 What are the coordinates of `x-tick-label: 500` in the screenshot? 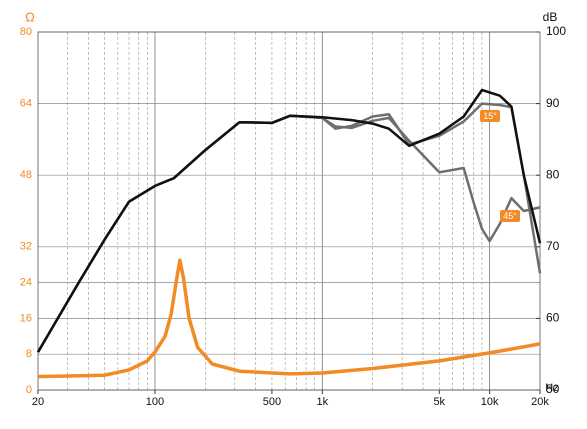 It's located at (272, 402).